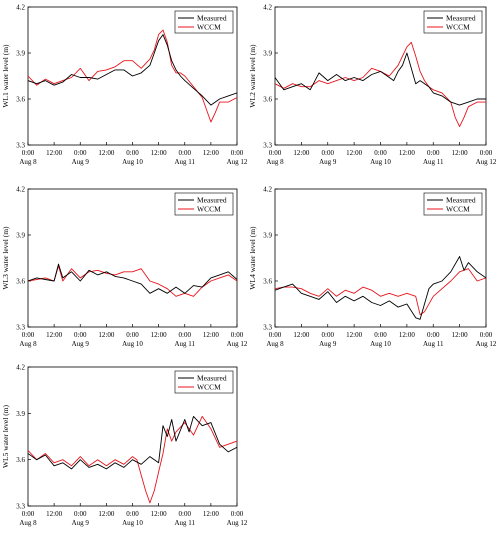 This screenshot has width=500, height=545. Describe the element at coordinates (252, 76) in the screenshot. I see `y-axis-label: WL2 water level (m)` at that location.